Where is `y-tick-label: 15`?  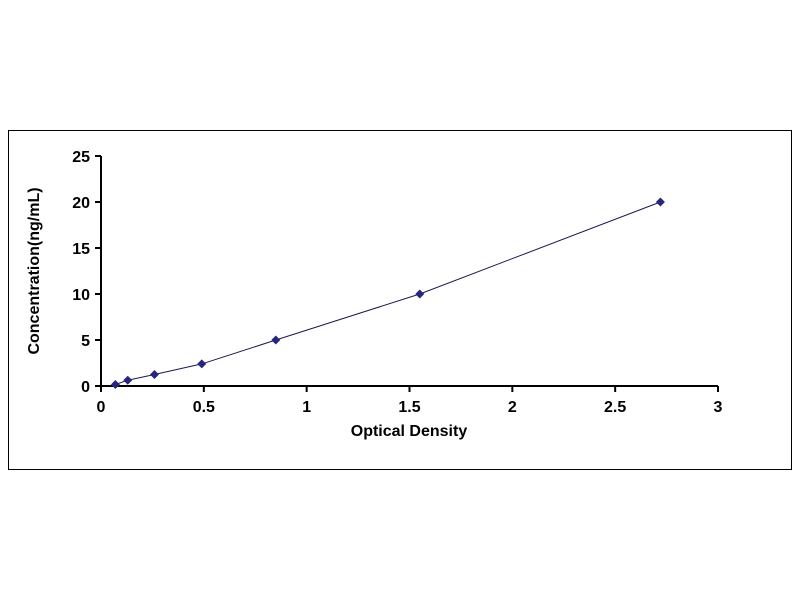
y-tick-label: 15 is located at coordinates (81, 249).